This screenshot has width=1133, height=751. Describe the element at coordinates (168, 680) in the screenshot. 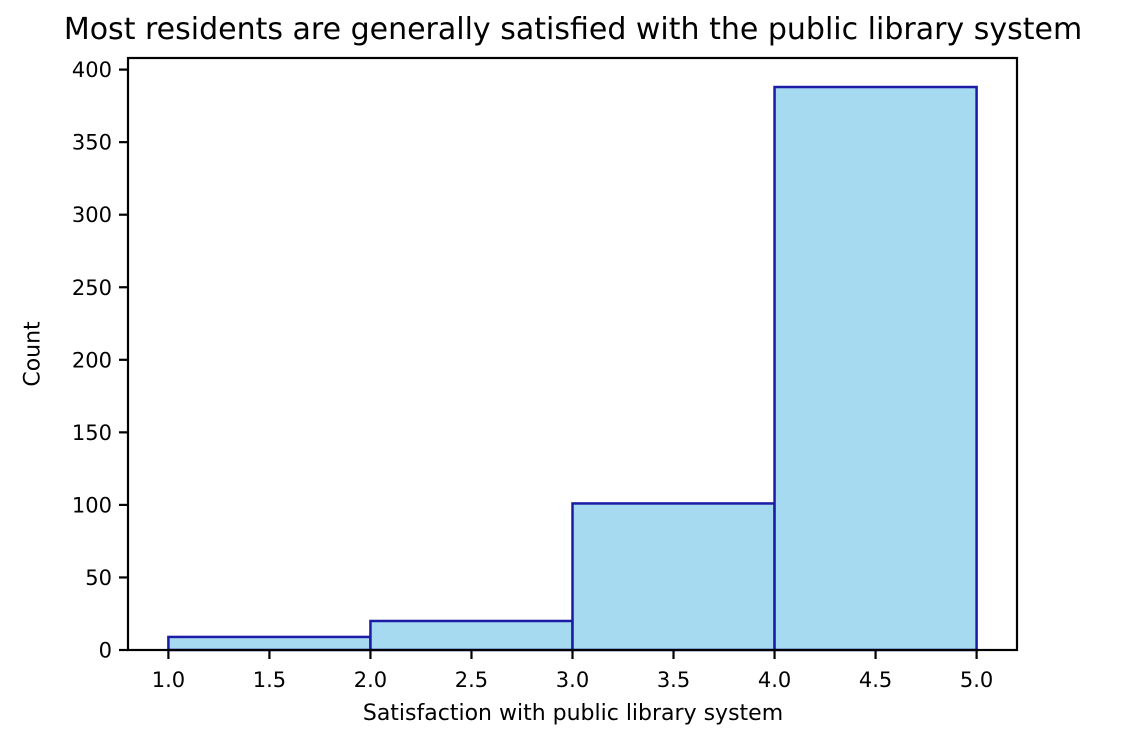

I see `x-tick-label: 1.0` at that location.